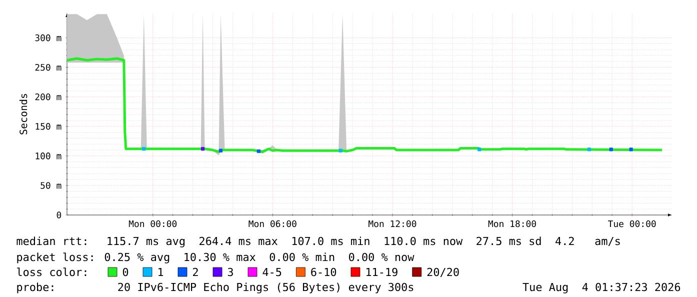 The image size is (697, 297). Describe the element at coordinates (48, 96) in the screenshot. I see `y-tick-label: 200 m` at that location.